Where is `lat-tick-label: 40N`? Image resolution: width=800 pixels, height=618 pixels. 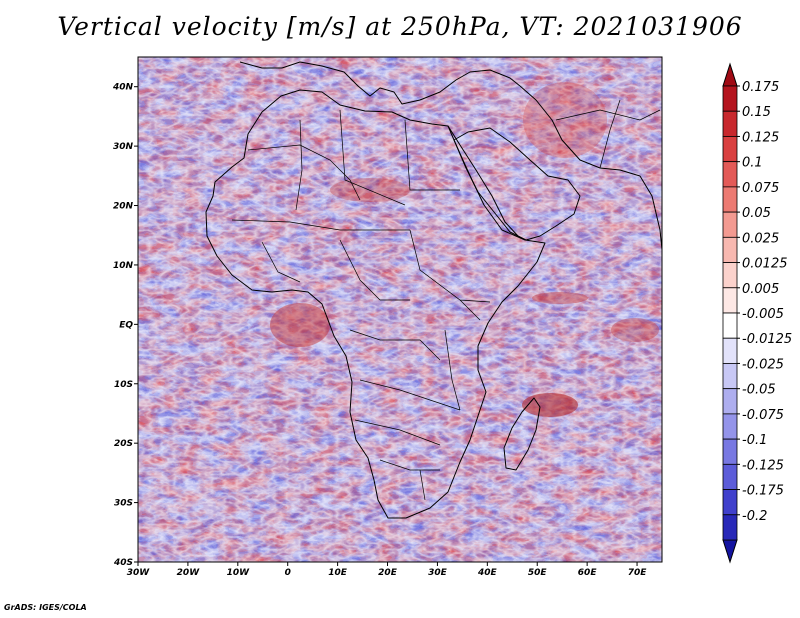 lat-tick-label: 40N is located at coordinates (123, 88).